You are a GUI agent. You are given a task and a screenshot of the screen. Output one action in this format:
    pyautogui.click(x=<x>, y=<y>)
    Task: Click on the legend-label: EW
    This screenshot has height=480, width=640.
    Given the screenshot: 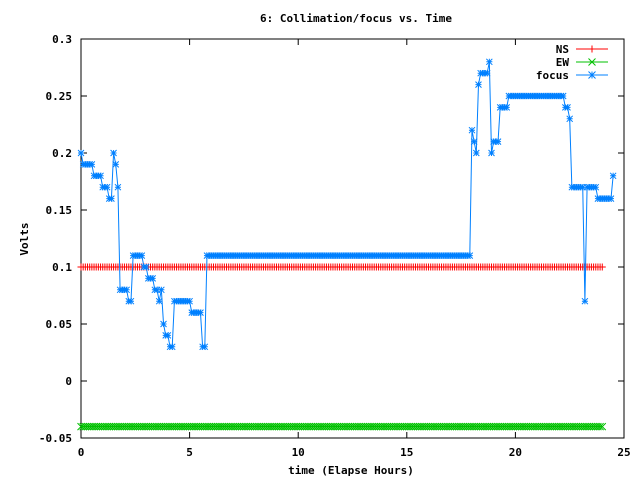 What is the action you would take?
    pyautogui.click(x=563, y=62)
    